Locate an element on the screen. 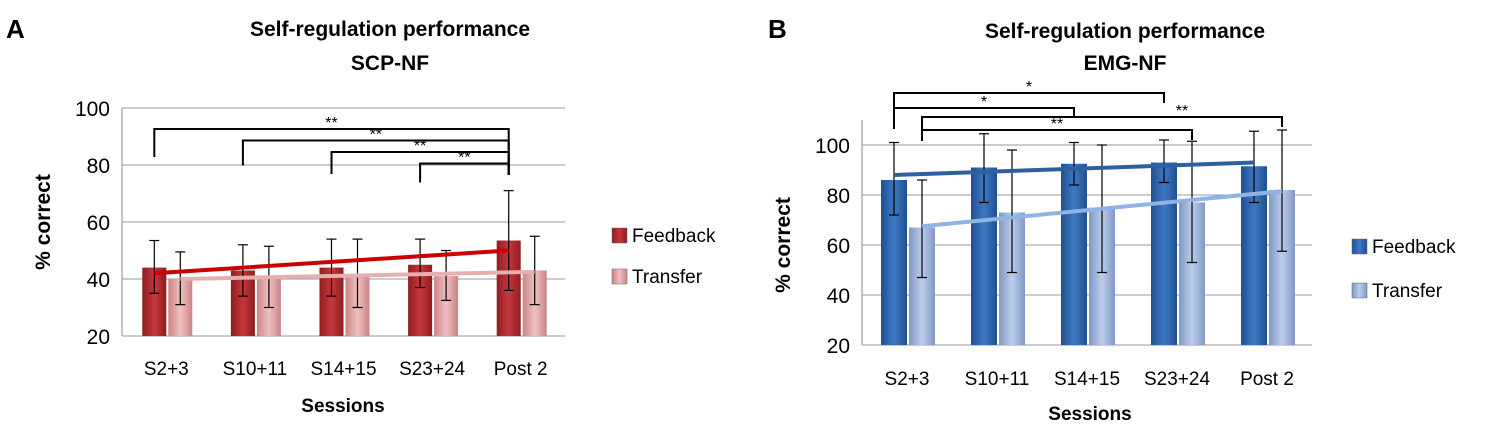  chart-subtitle: SCP-NF is located at coordinates (390, 63).